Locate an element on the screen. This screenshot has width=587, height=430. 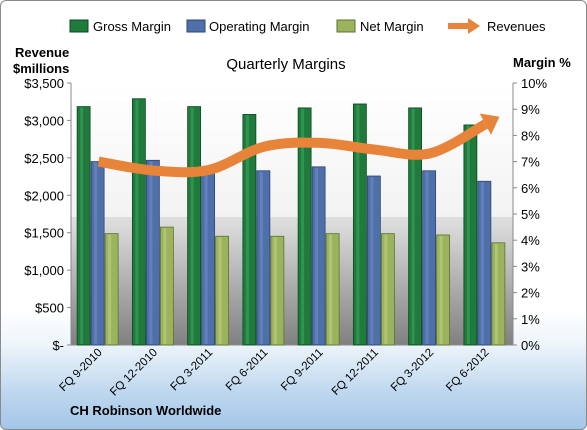
legend-swatch-revenues is located at coordinates (464, 26).